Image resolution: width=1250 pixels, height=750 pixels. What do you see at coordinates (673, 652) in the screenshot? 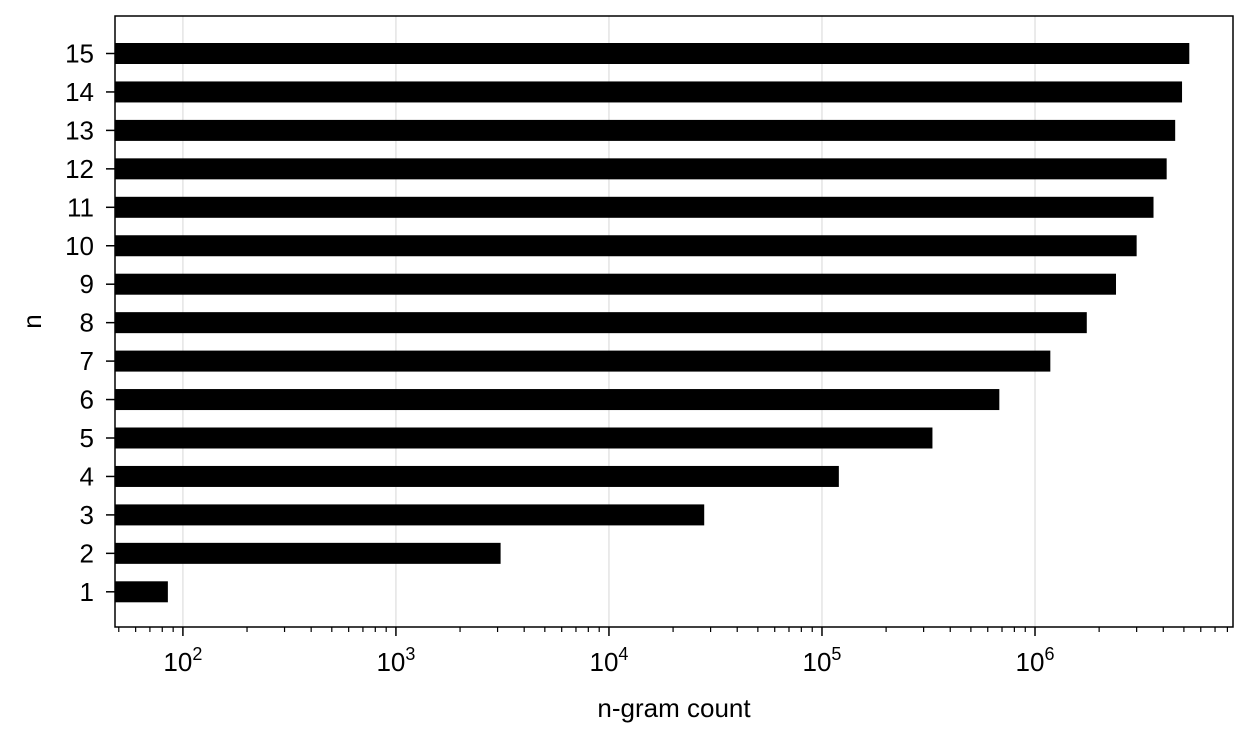
I see `x-axis-ticks: 10² 10³ 10⁴ 10⁵ 10⁶` at bounding box center [673, 652].